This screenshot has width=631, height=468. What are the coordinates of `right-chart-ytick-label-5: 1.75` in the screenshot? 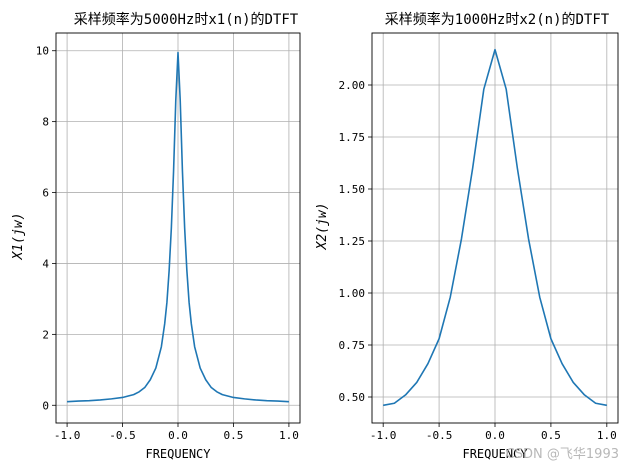 It's located at (352, 137).